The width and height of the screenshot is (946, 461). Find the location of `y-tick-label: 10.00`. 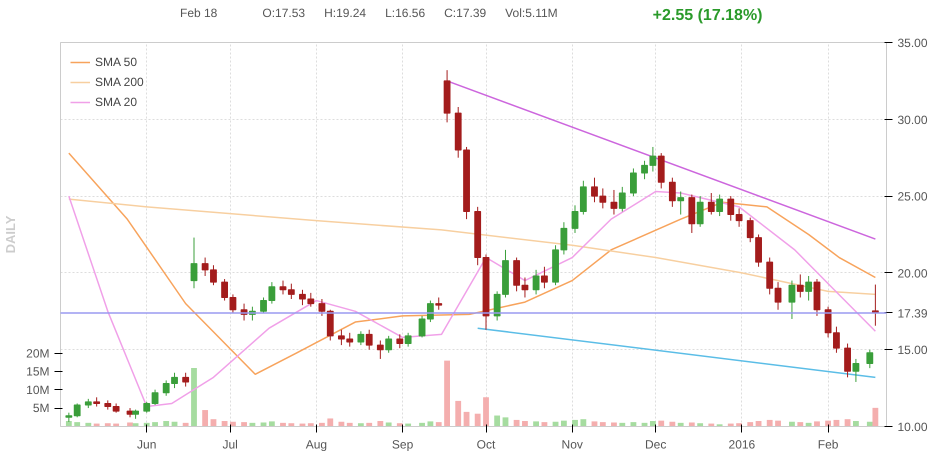

y-tick-label: 10.00 is located at coordinates (913, 427).